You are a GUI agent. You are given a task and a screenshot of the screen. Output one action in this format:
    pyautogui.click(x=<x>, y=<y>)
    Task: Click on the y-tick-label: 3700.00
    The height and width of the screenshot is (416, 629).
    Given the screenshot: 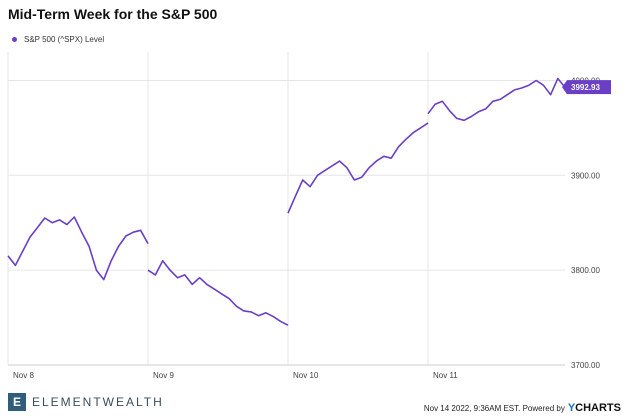 What is the action you would take?
    pyautogui.click(x=585, y=365)
    